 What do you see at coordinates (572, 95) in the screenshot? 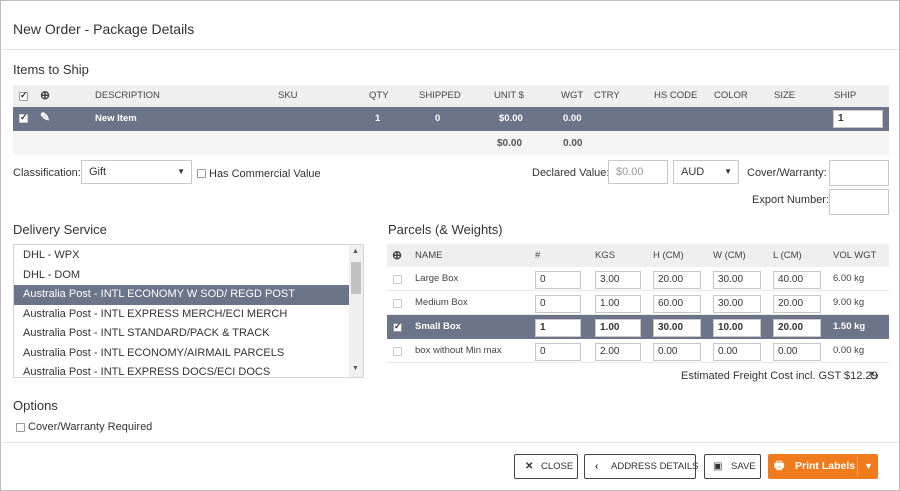
I see `col-wgt: WGT` at bounding box center [572, 95].